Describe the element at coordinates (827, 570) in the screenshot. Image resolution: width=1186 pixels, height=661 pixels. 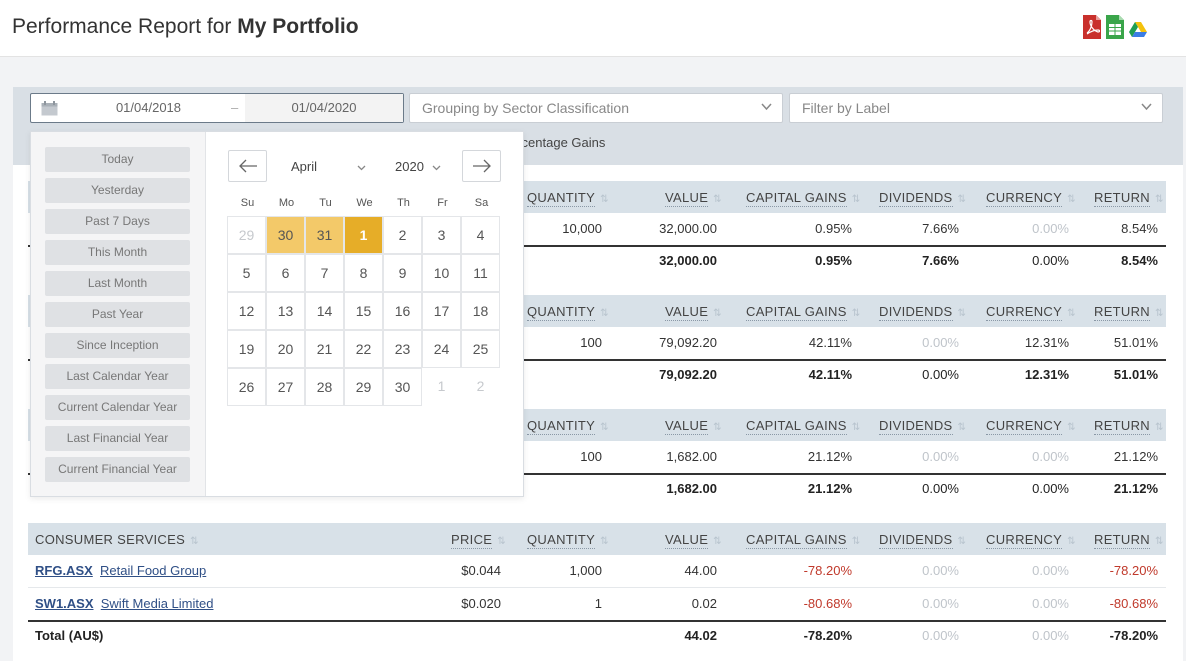
I see `cell-capital-gains: -78.20%` at that location.